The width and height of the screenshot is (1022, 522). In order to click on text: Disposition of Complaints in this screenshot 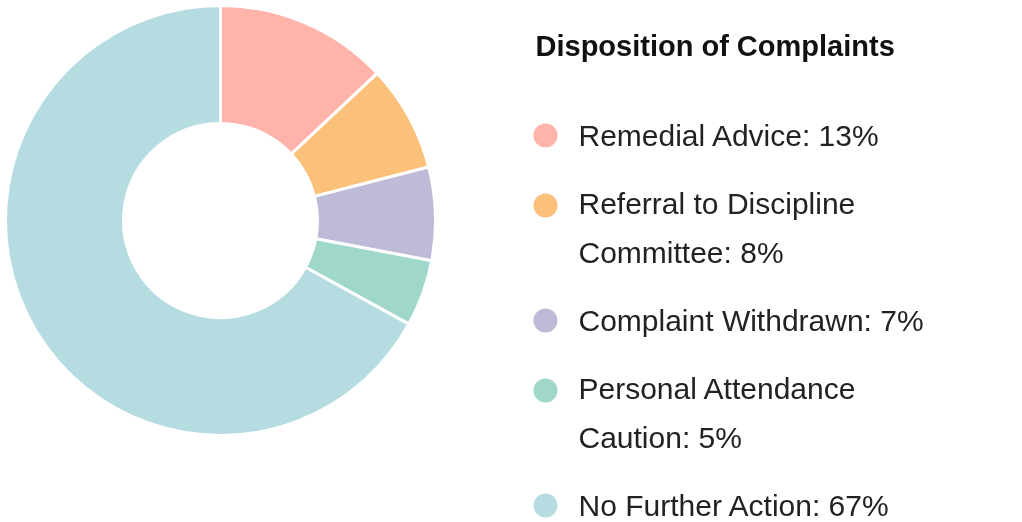, I will do `click(715, 45)`.